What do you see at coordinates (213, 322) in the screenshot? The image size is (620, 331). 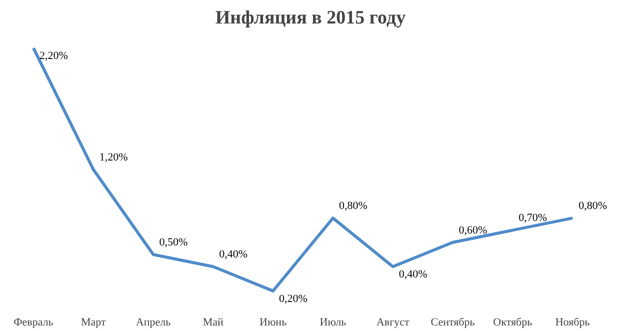 I see `x-tick-label: Май` at bounding box center [213, 322].